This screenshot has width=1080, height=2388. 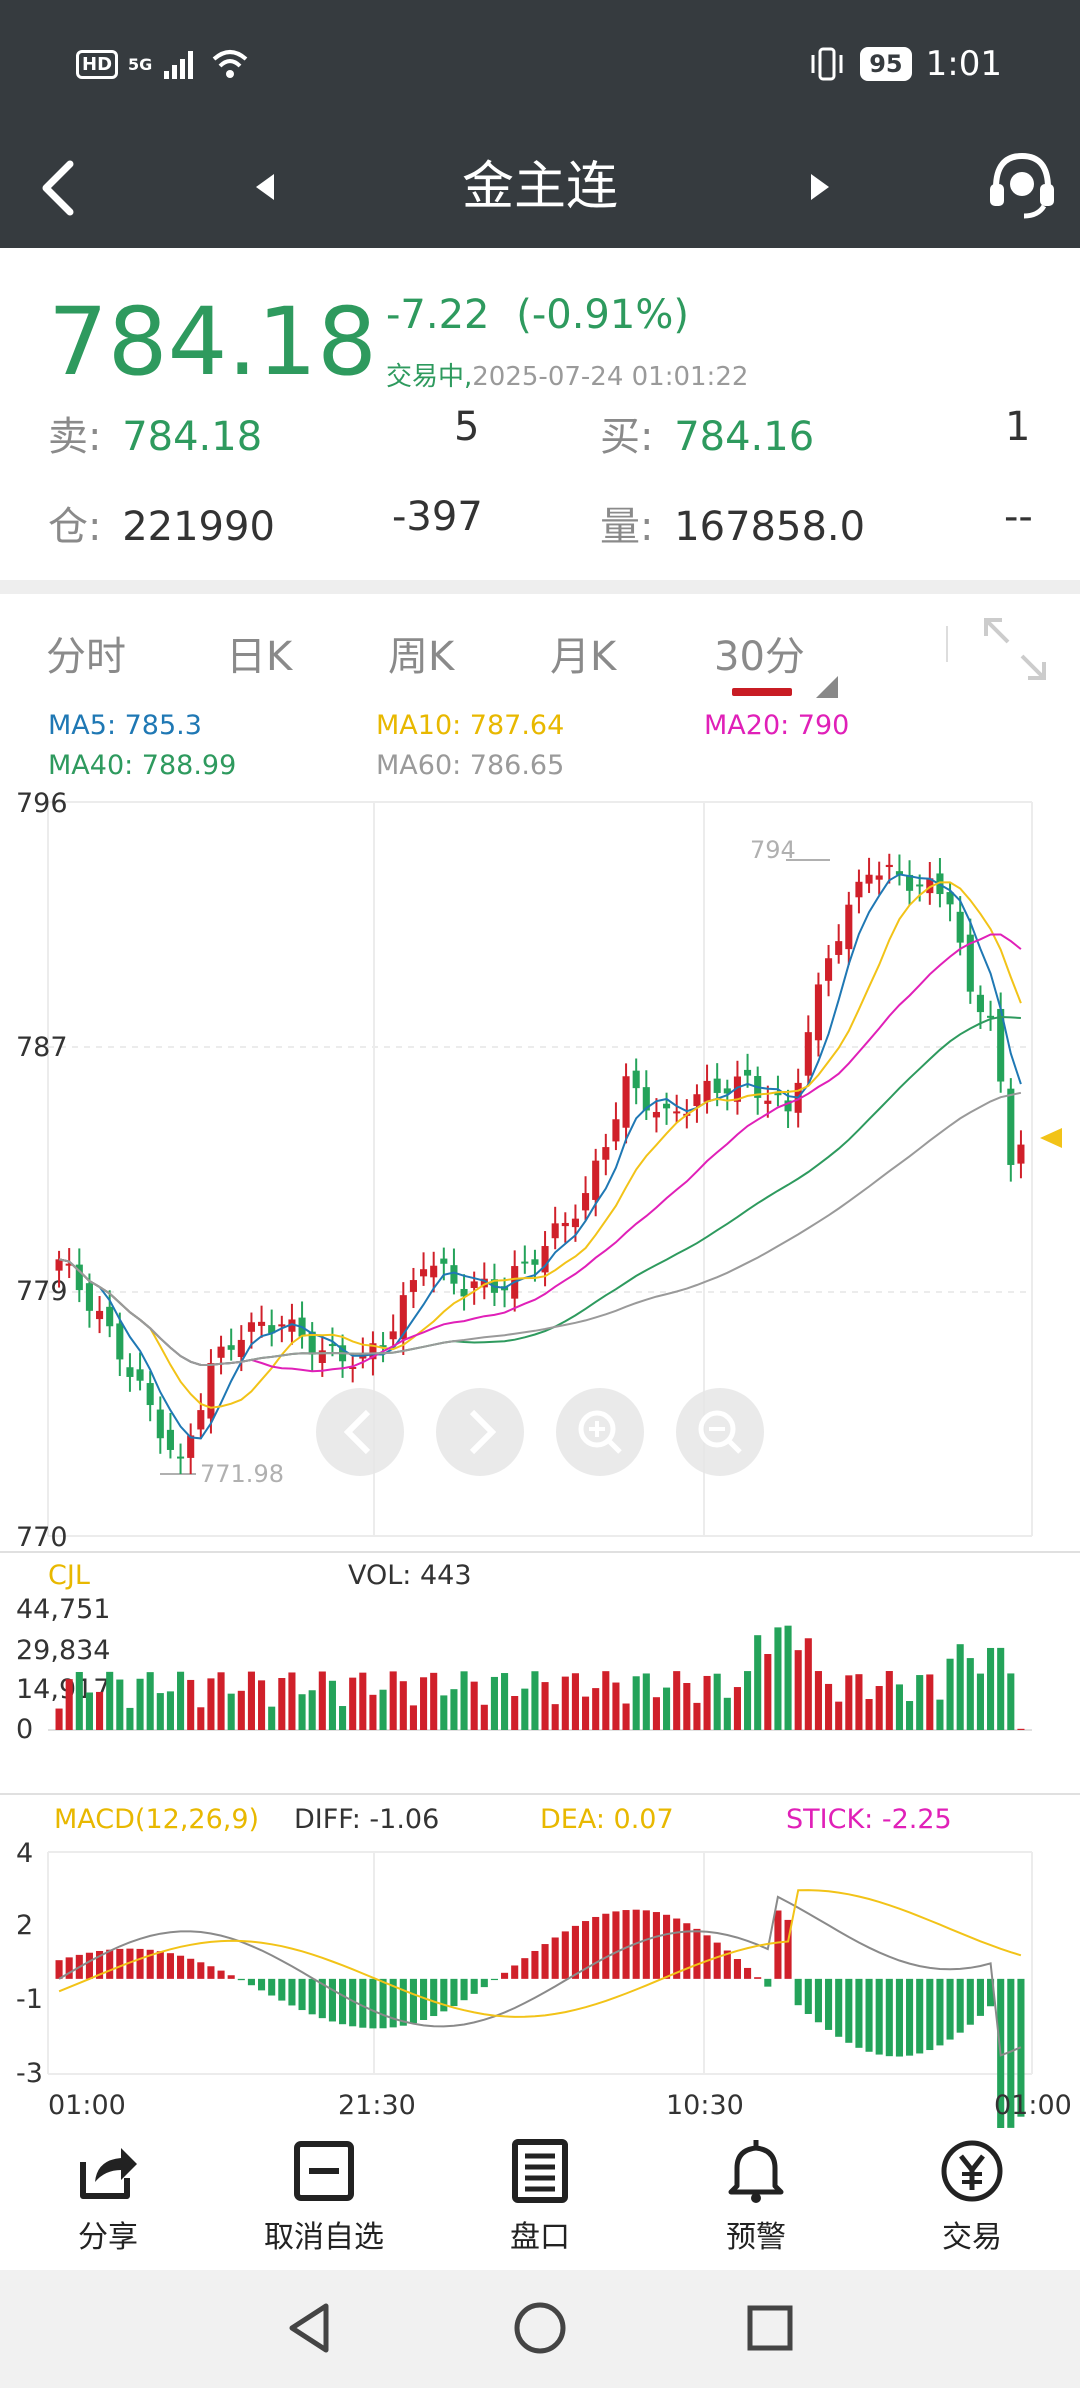 I want to click on share-button: 分享, so click(x=108, y=2196).